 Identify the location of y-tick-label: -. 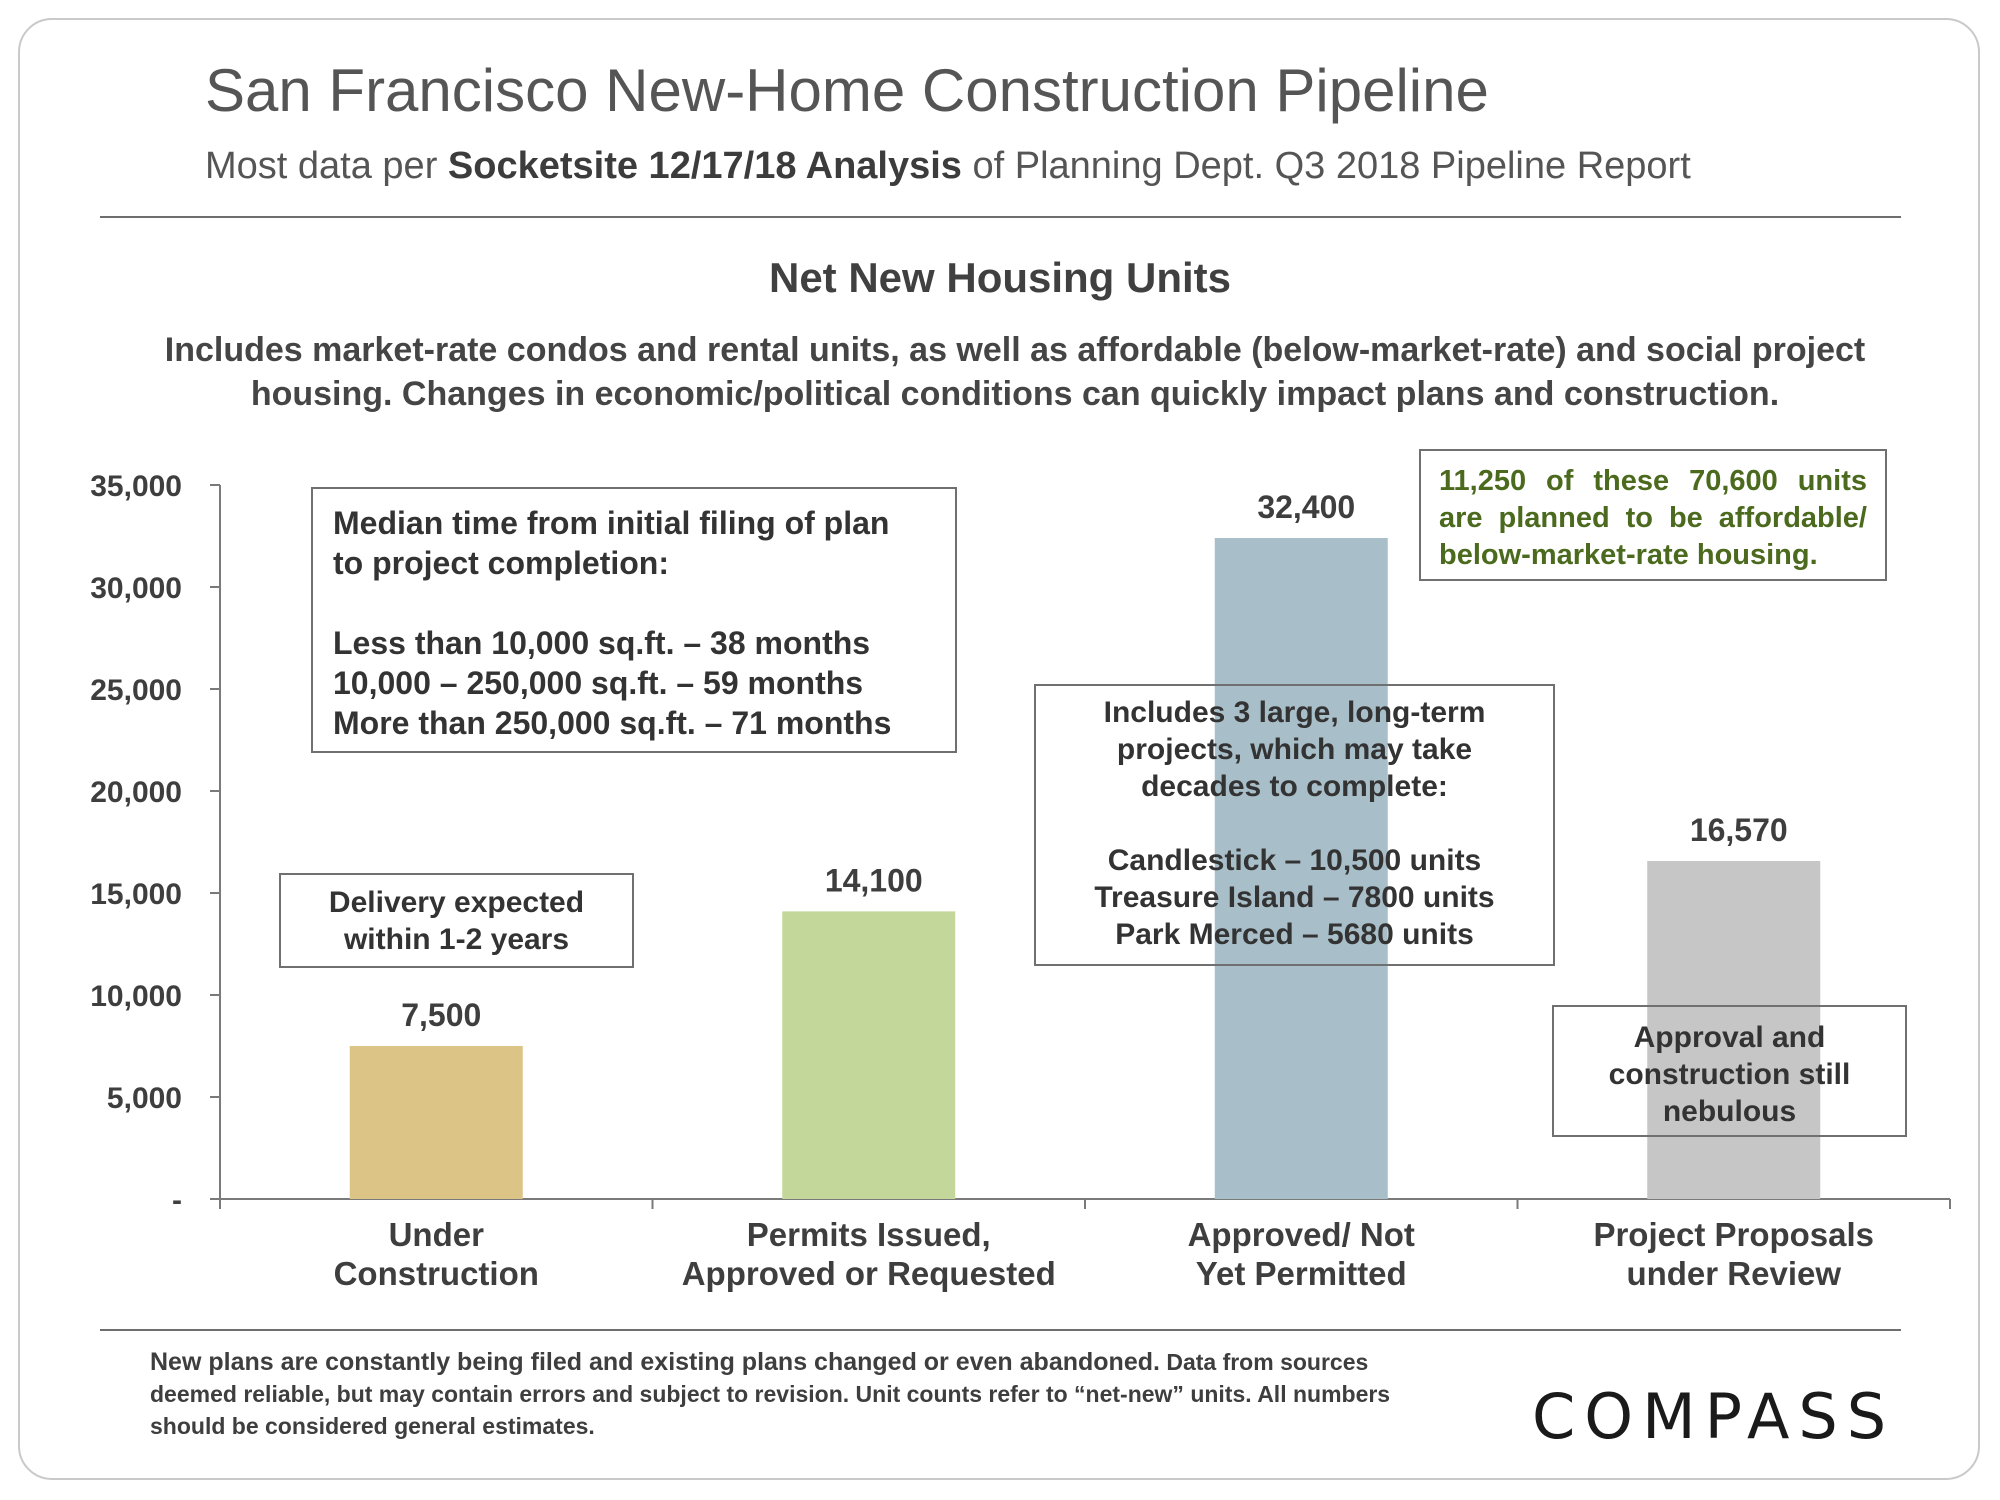
(177, 1200).